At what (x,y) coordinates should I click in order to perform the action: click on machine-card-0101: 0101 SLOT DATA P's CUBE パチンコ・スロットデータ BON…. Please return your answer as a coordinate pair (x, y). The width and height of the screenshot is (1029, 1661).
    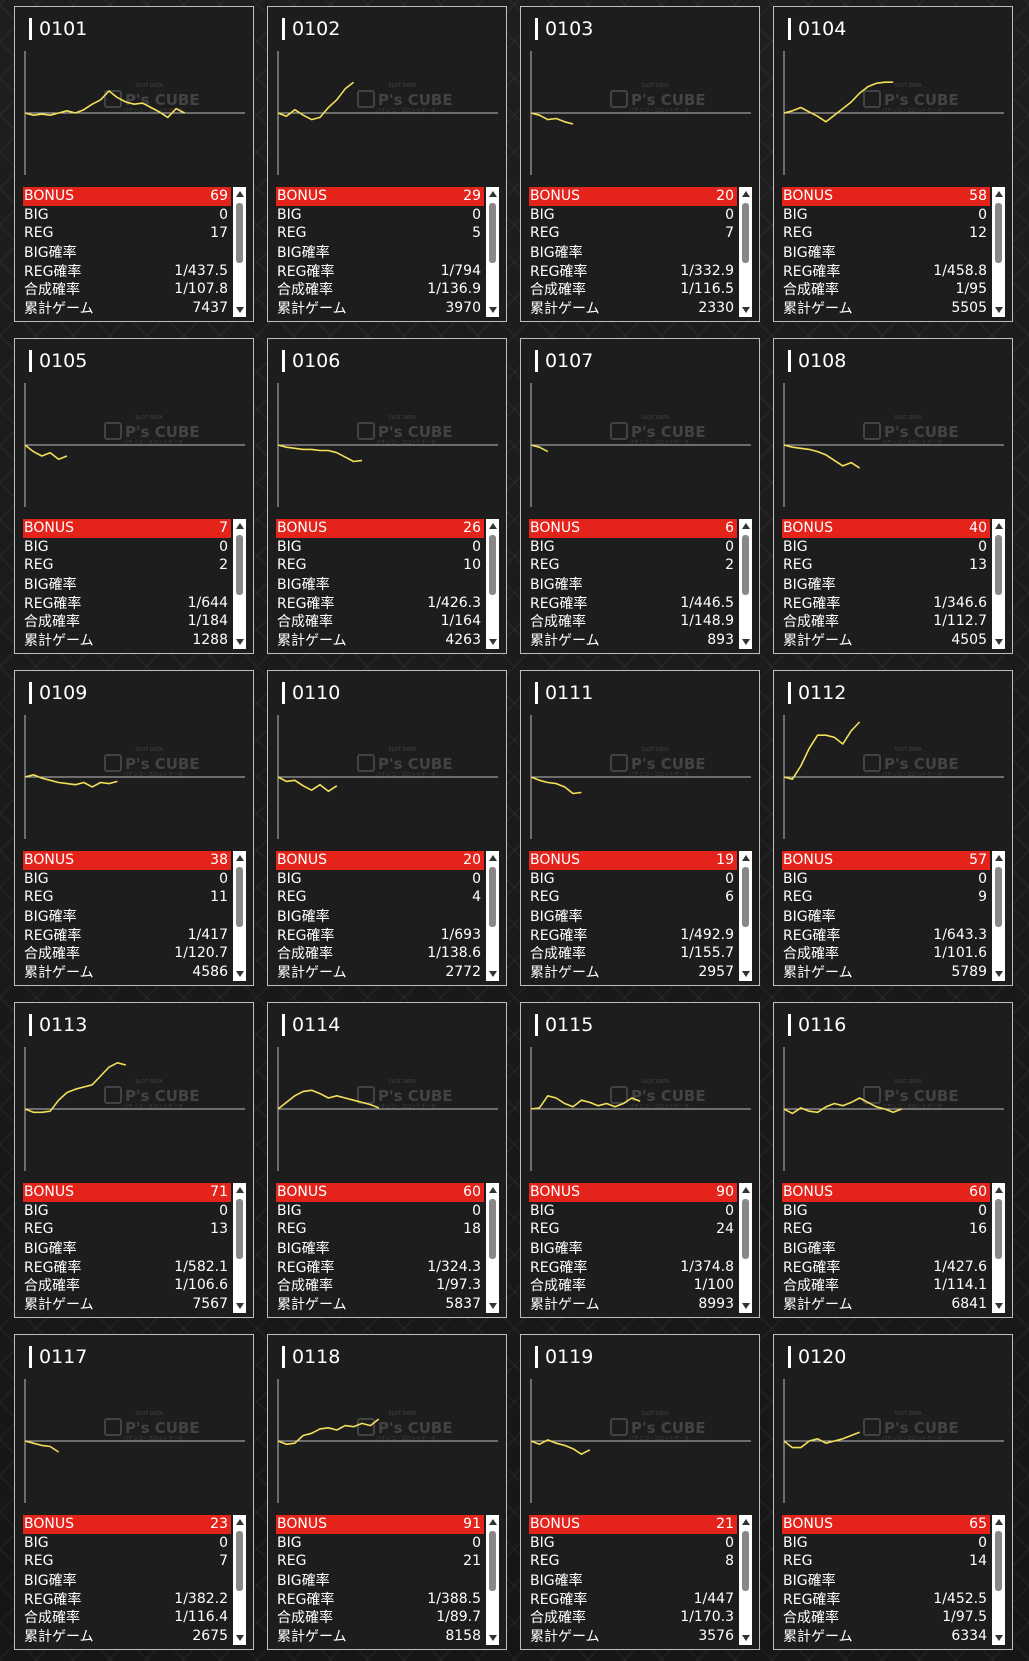
    Looking at the image, I should click on (134, 164).